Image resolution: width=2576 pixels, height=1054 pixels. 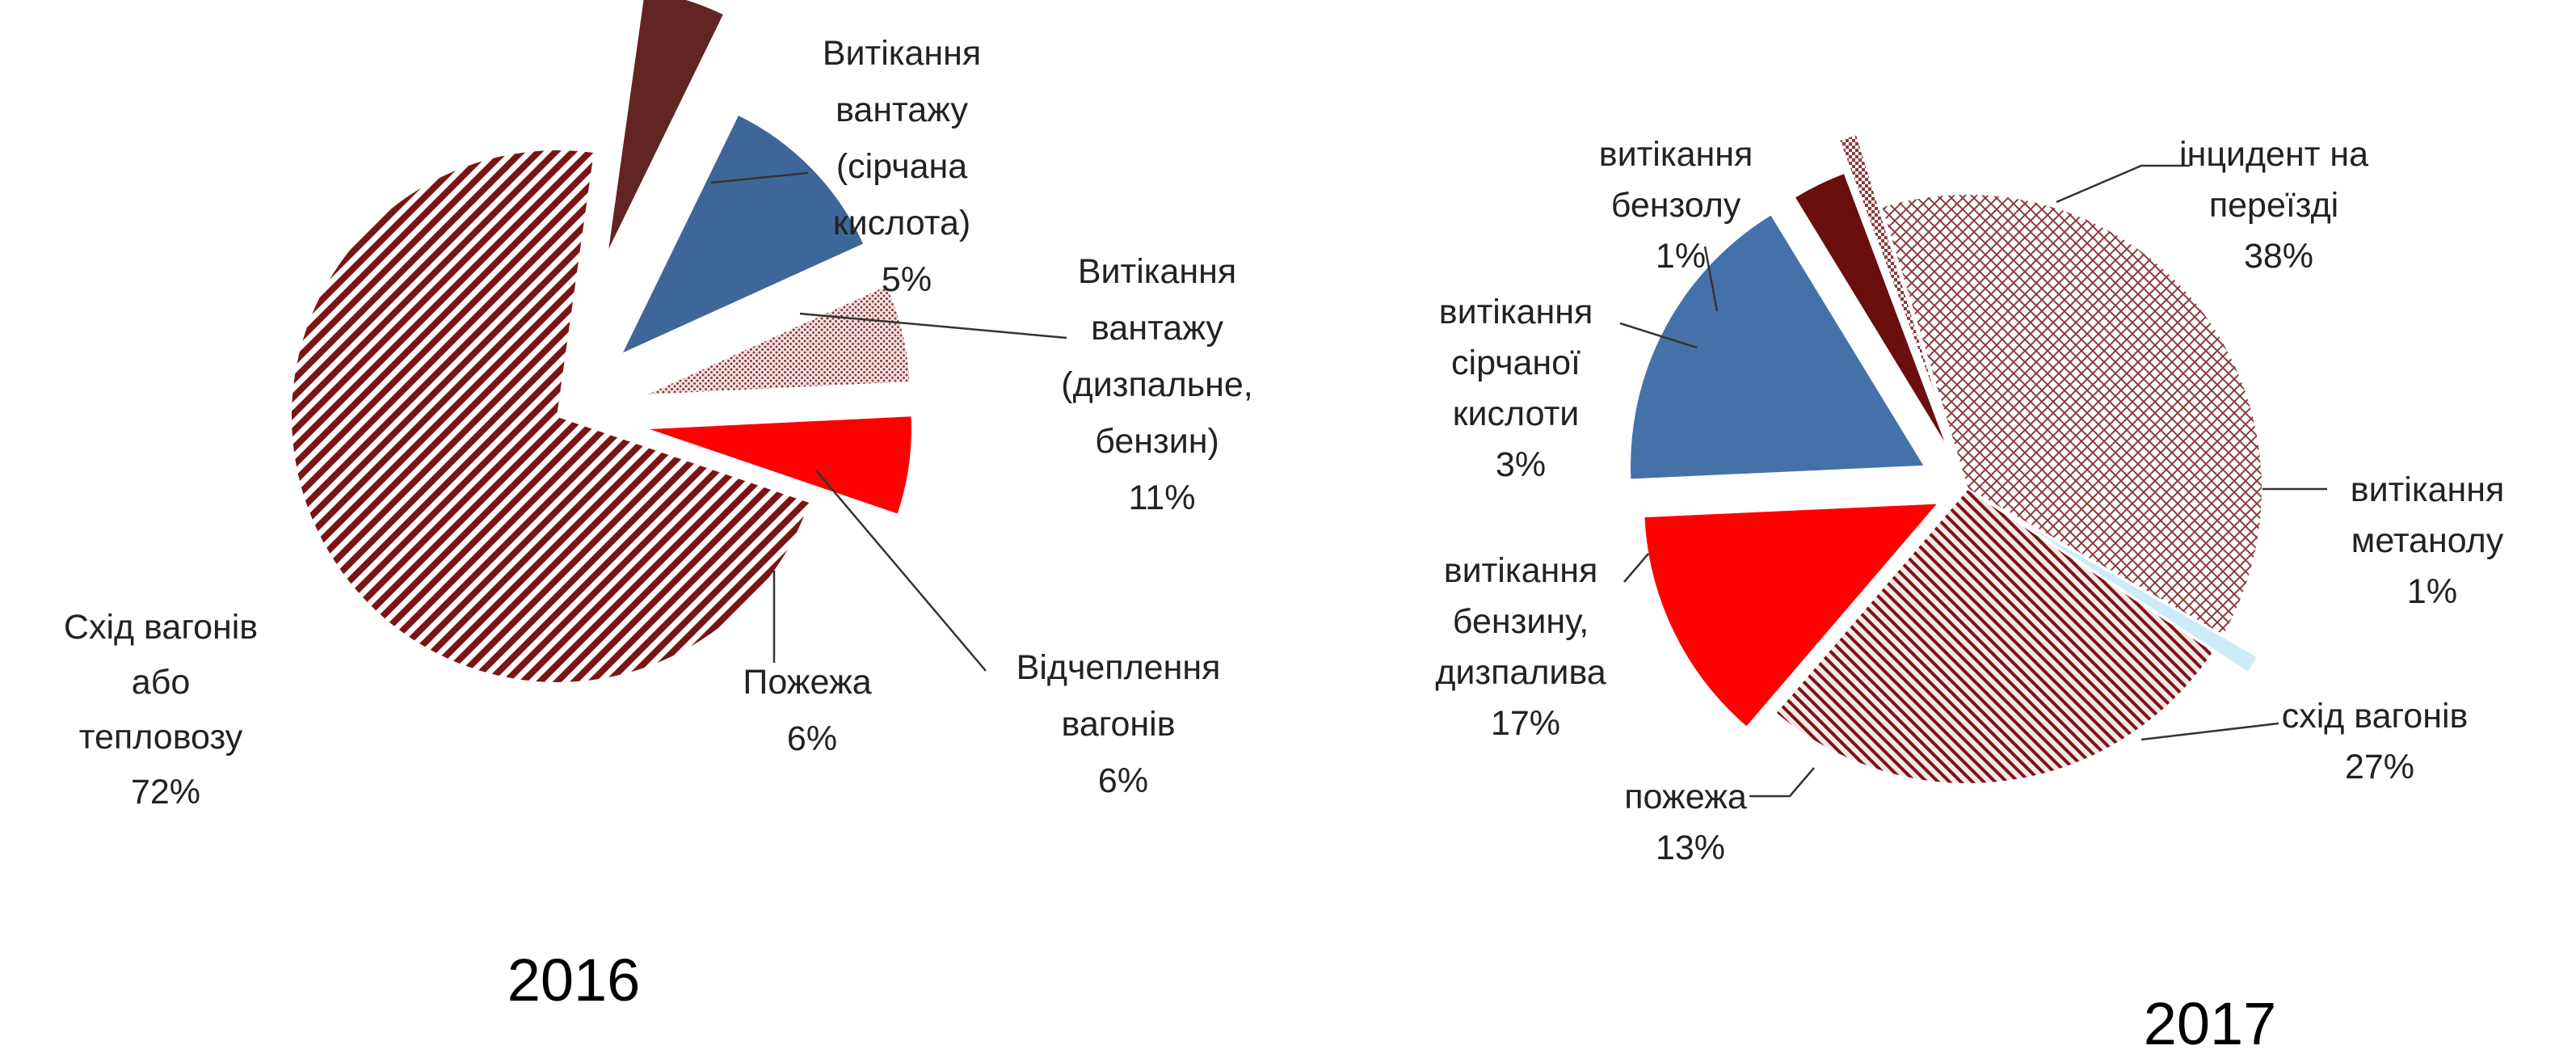 I want to click on slice-label: Пожежа 6%, so click(x=812, y=711).